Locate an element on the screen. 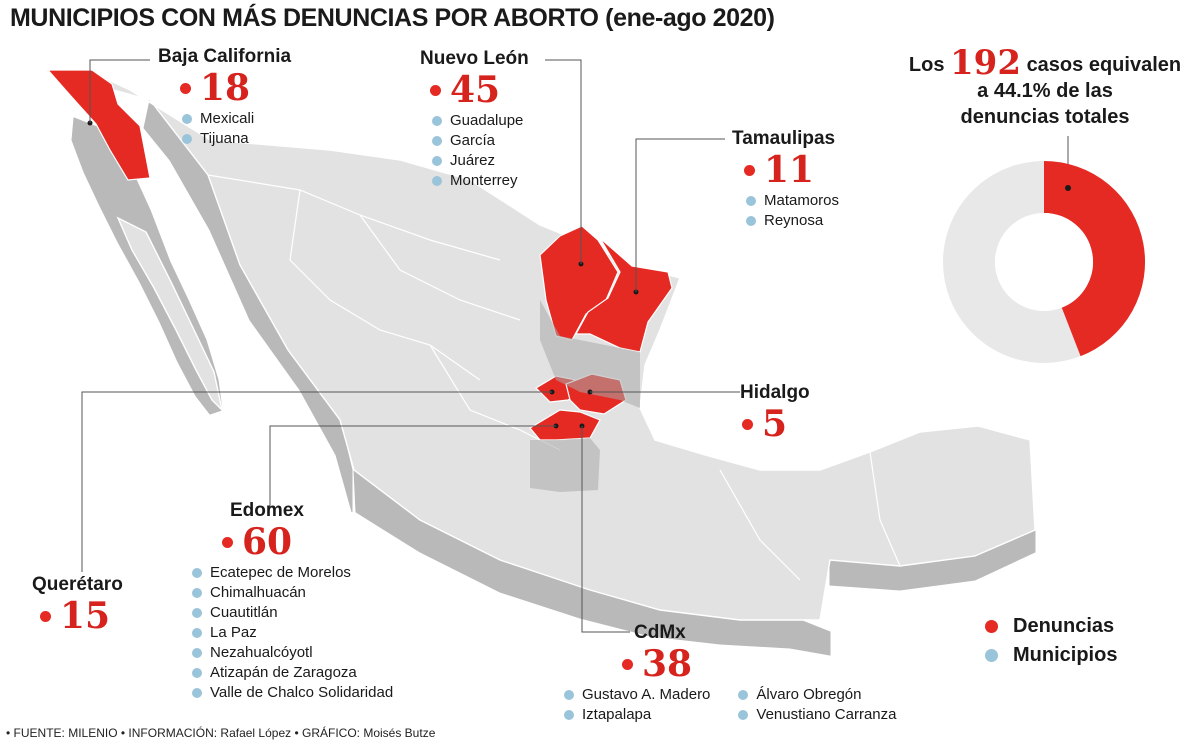  list-item: Venustiano Carranza is located at coordinates (817, 715).